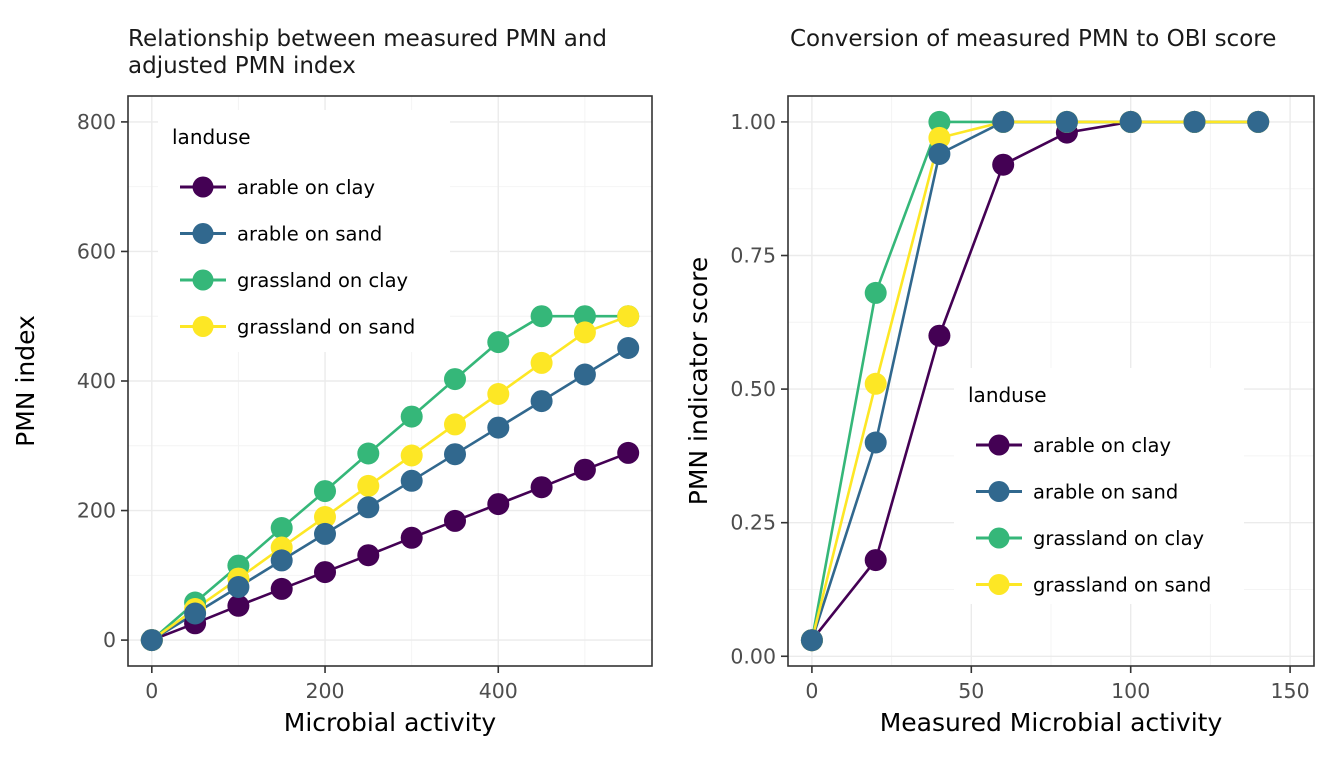 The width and height of the screenshot is (1344, 768). What do you see at coordinates (367, 39) in the screenshot?
I see `left-chart-title-line1: Relationship between measured PMN and` at bounding box center [367, 39].